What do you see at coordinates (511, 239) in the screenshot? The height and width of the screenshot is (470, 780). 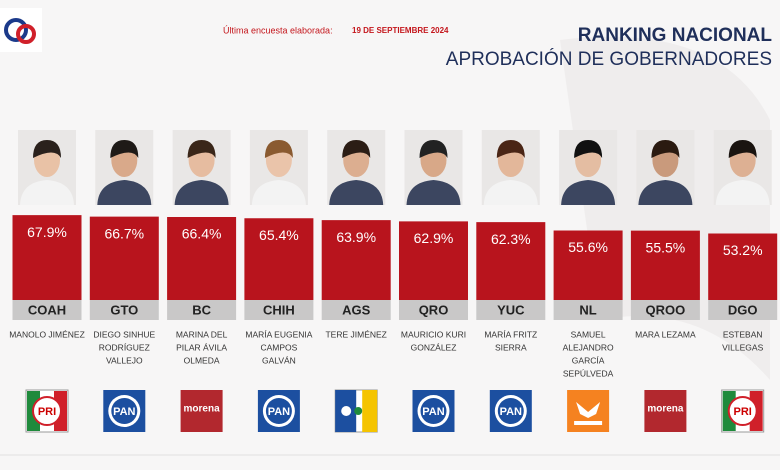 I see `value-label: 62.3%` at bounding box center [511, 239].